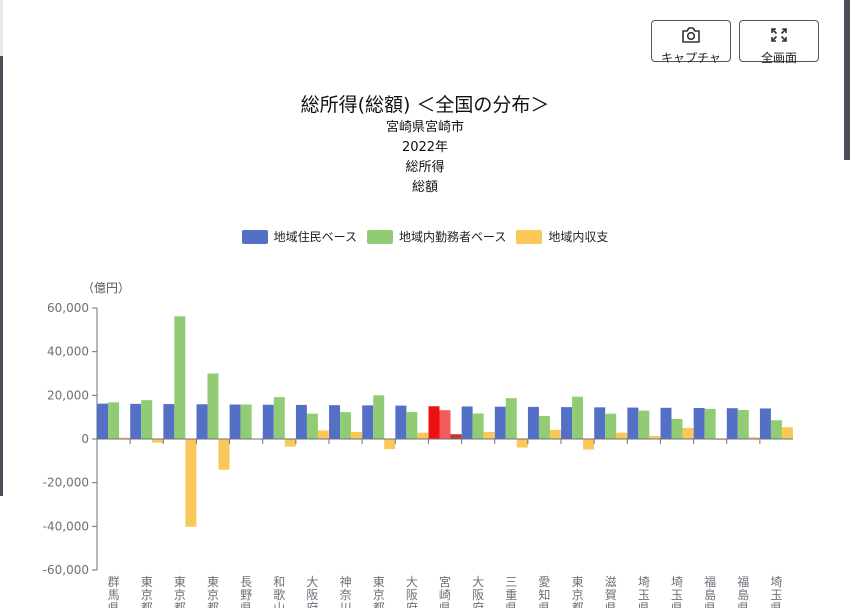 The height and width of the screenshot is (608, 850). I want to click on capture-button: キャプチャ, so click(691, 42).